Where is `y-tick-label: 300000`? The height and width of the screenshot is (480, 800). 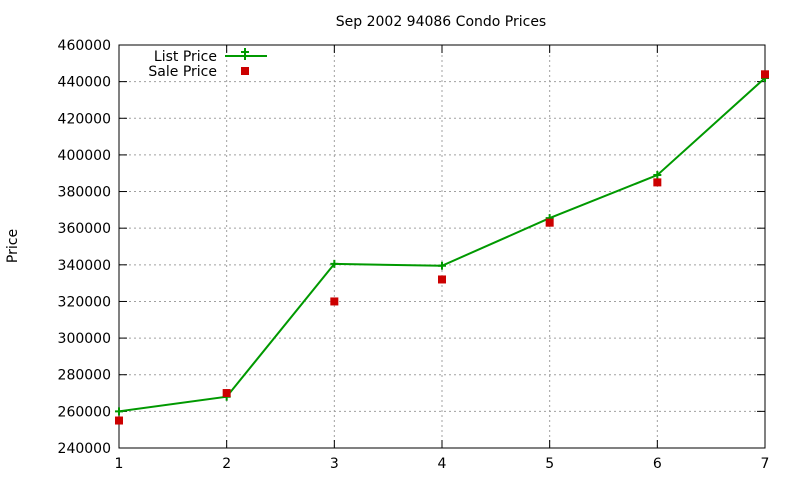
y-tick-label: 300000 is located at coordinates (84, 339).